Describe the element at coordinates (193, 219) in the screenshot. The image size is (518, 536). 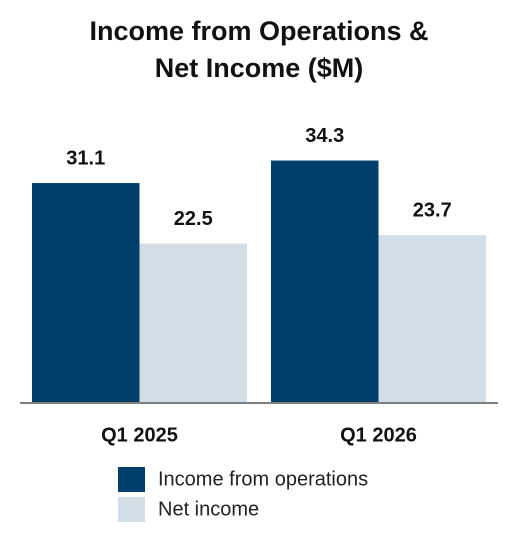
I see `value-label: 22.5` at that location.